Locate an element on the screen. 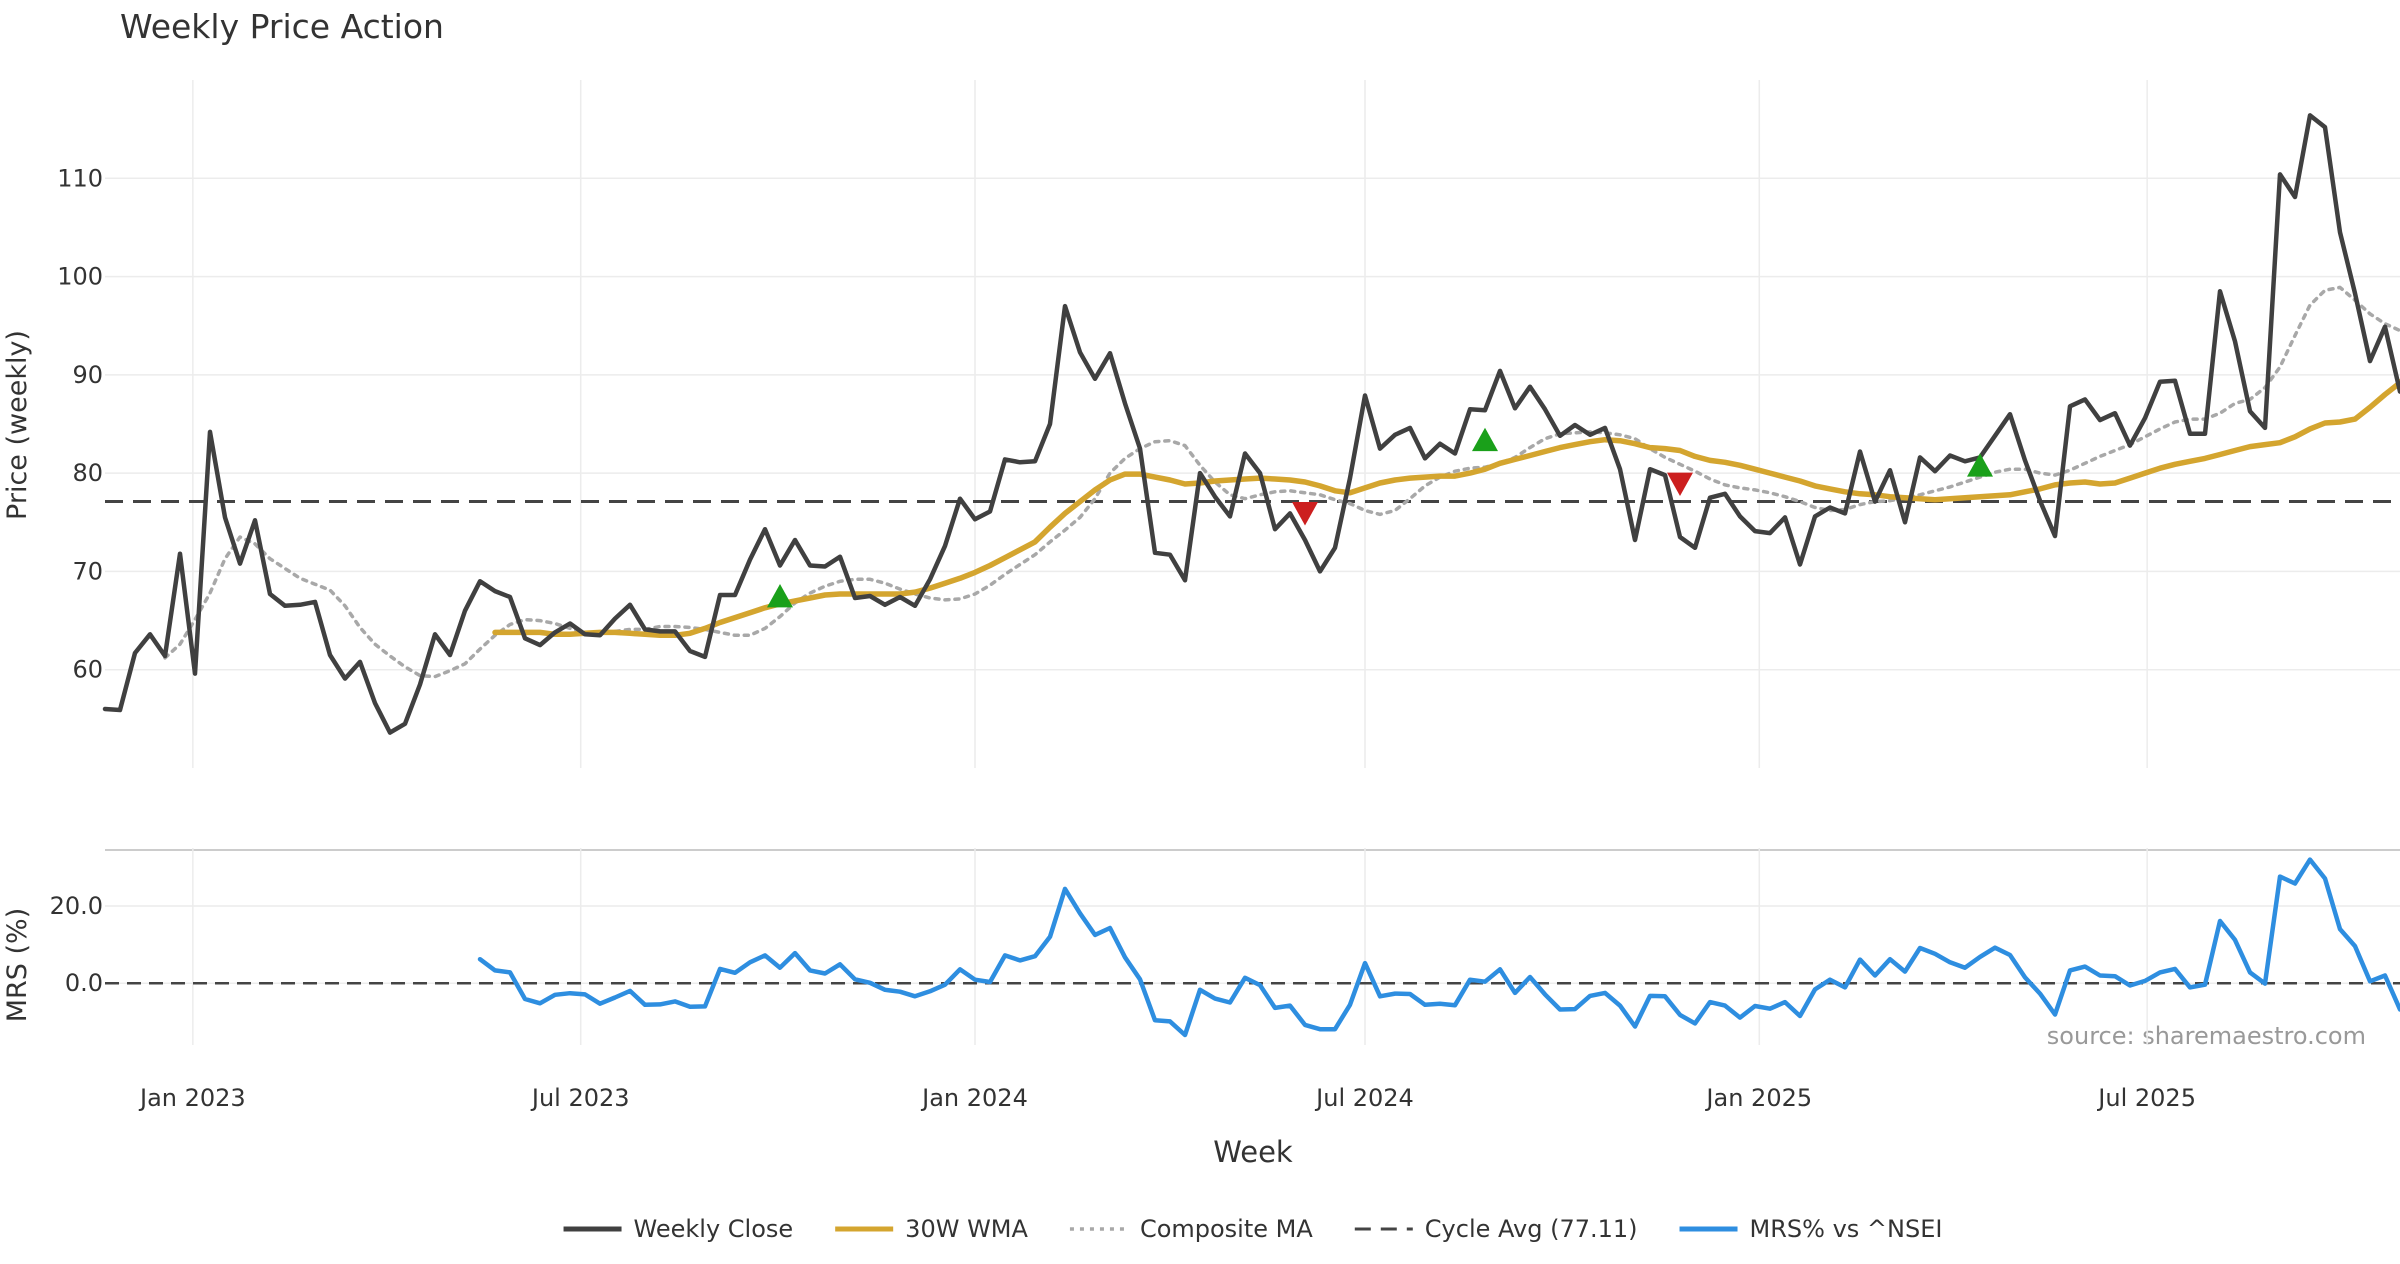  x-tick-label: Jul 2025 is located at coordinates (2146, 1098).